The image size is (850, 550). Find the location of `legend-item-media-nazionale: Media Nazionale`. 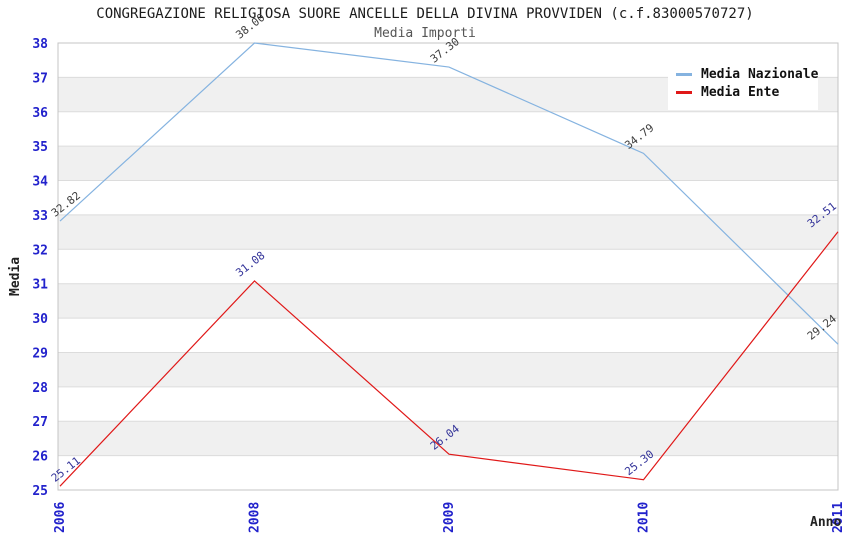

legend-item-media-nazionale: Media Nazionale is located at coordinates (747, 74).